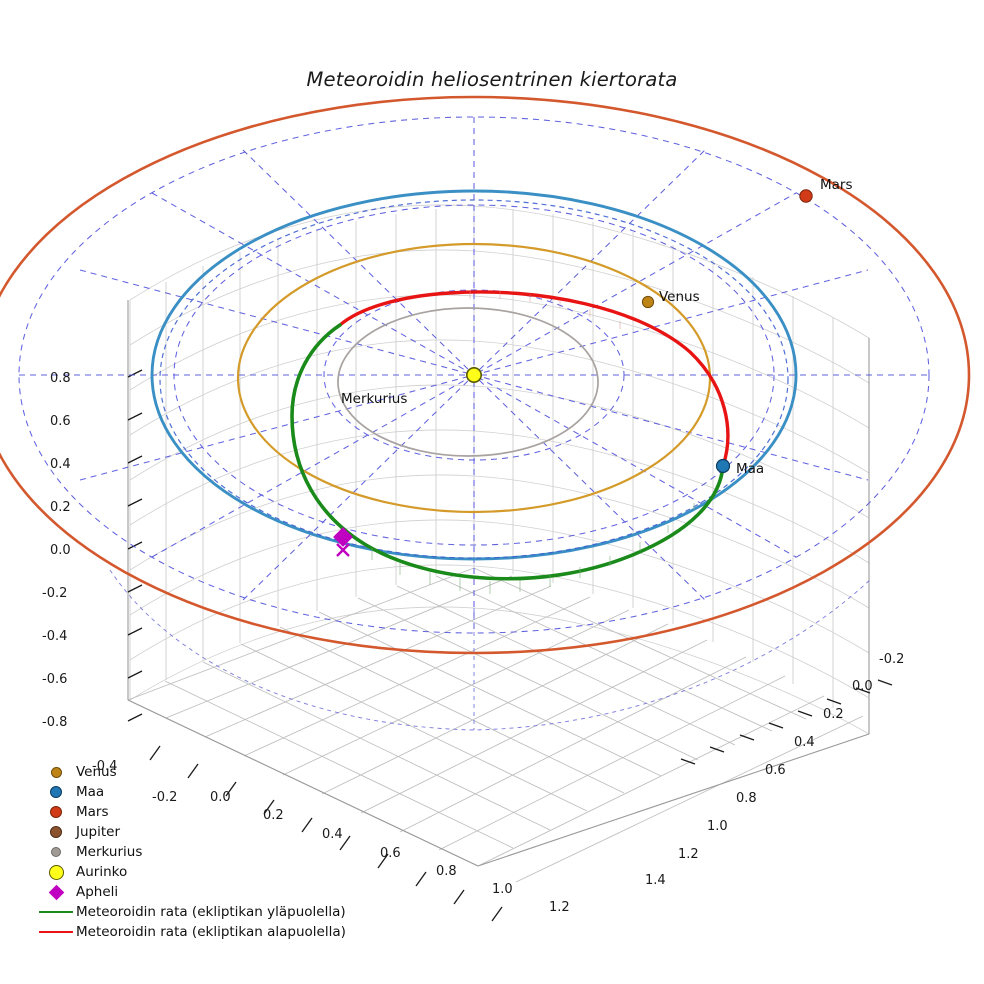  I want to click on legend: Venus Maa Mars Jupiter Merkurius, so click(201, 852).